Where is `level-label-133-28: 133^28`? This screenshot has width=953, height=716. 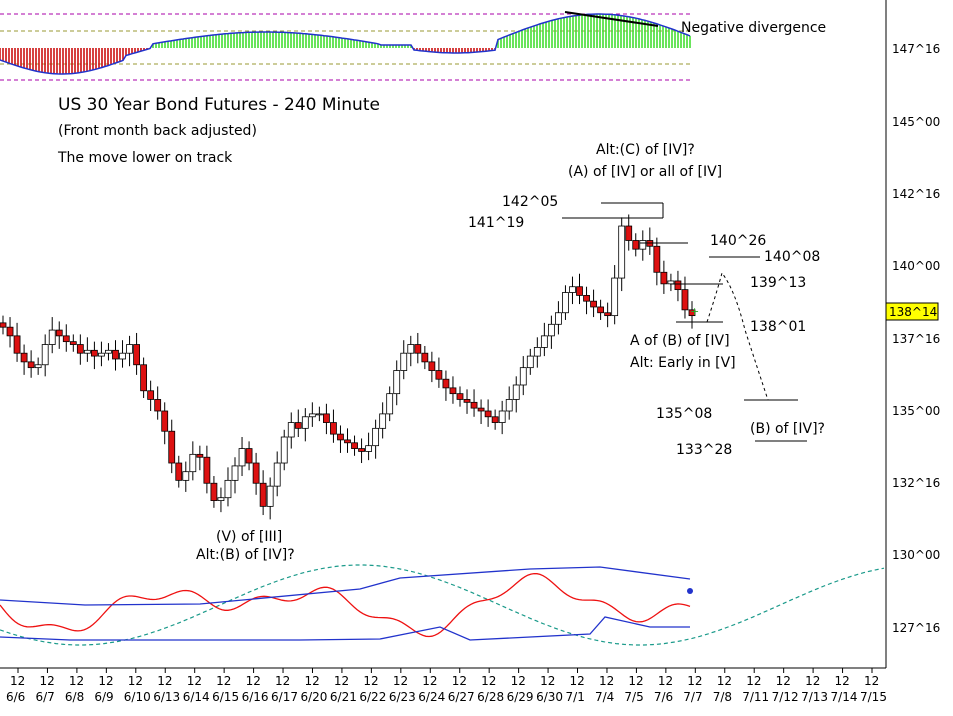
level-label-133-28: 133^28 is located at coordinates (704, 450).